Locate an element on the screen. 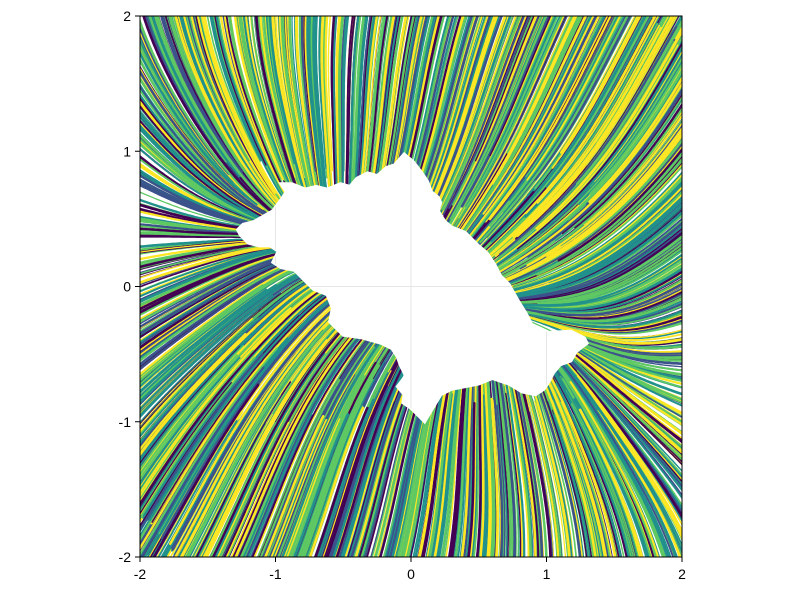 This screenshot has height=600, width=800. x-tick-label: 0 is located at coordinates (411, 574).